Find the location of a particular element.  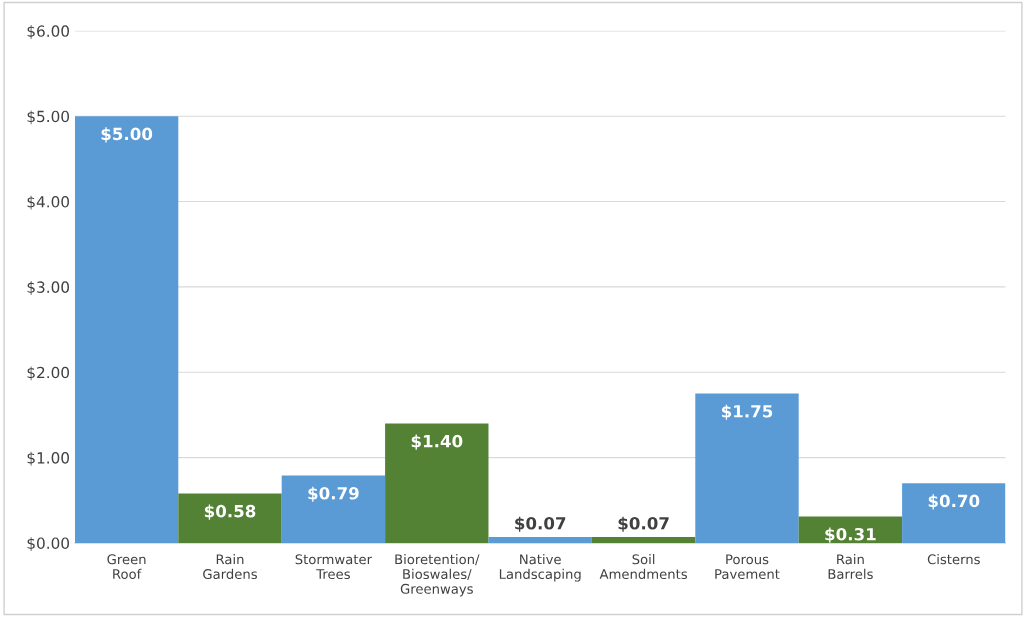

y-tick-label: $4.00 is located at coordinates (48, 202).